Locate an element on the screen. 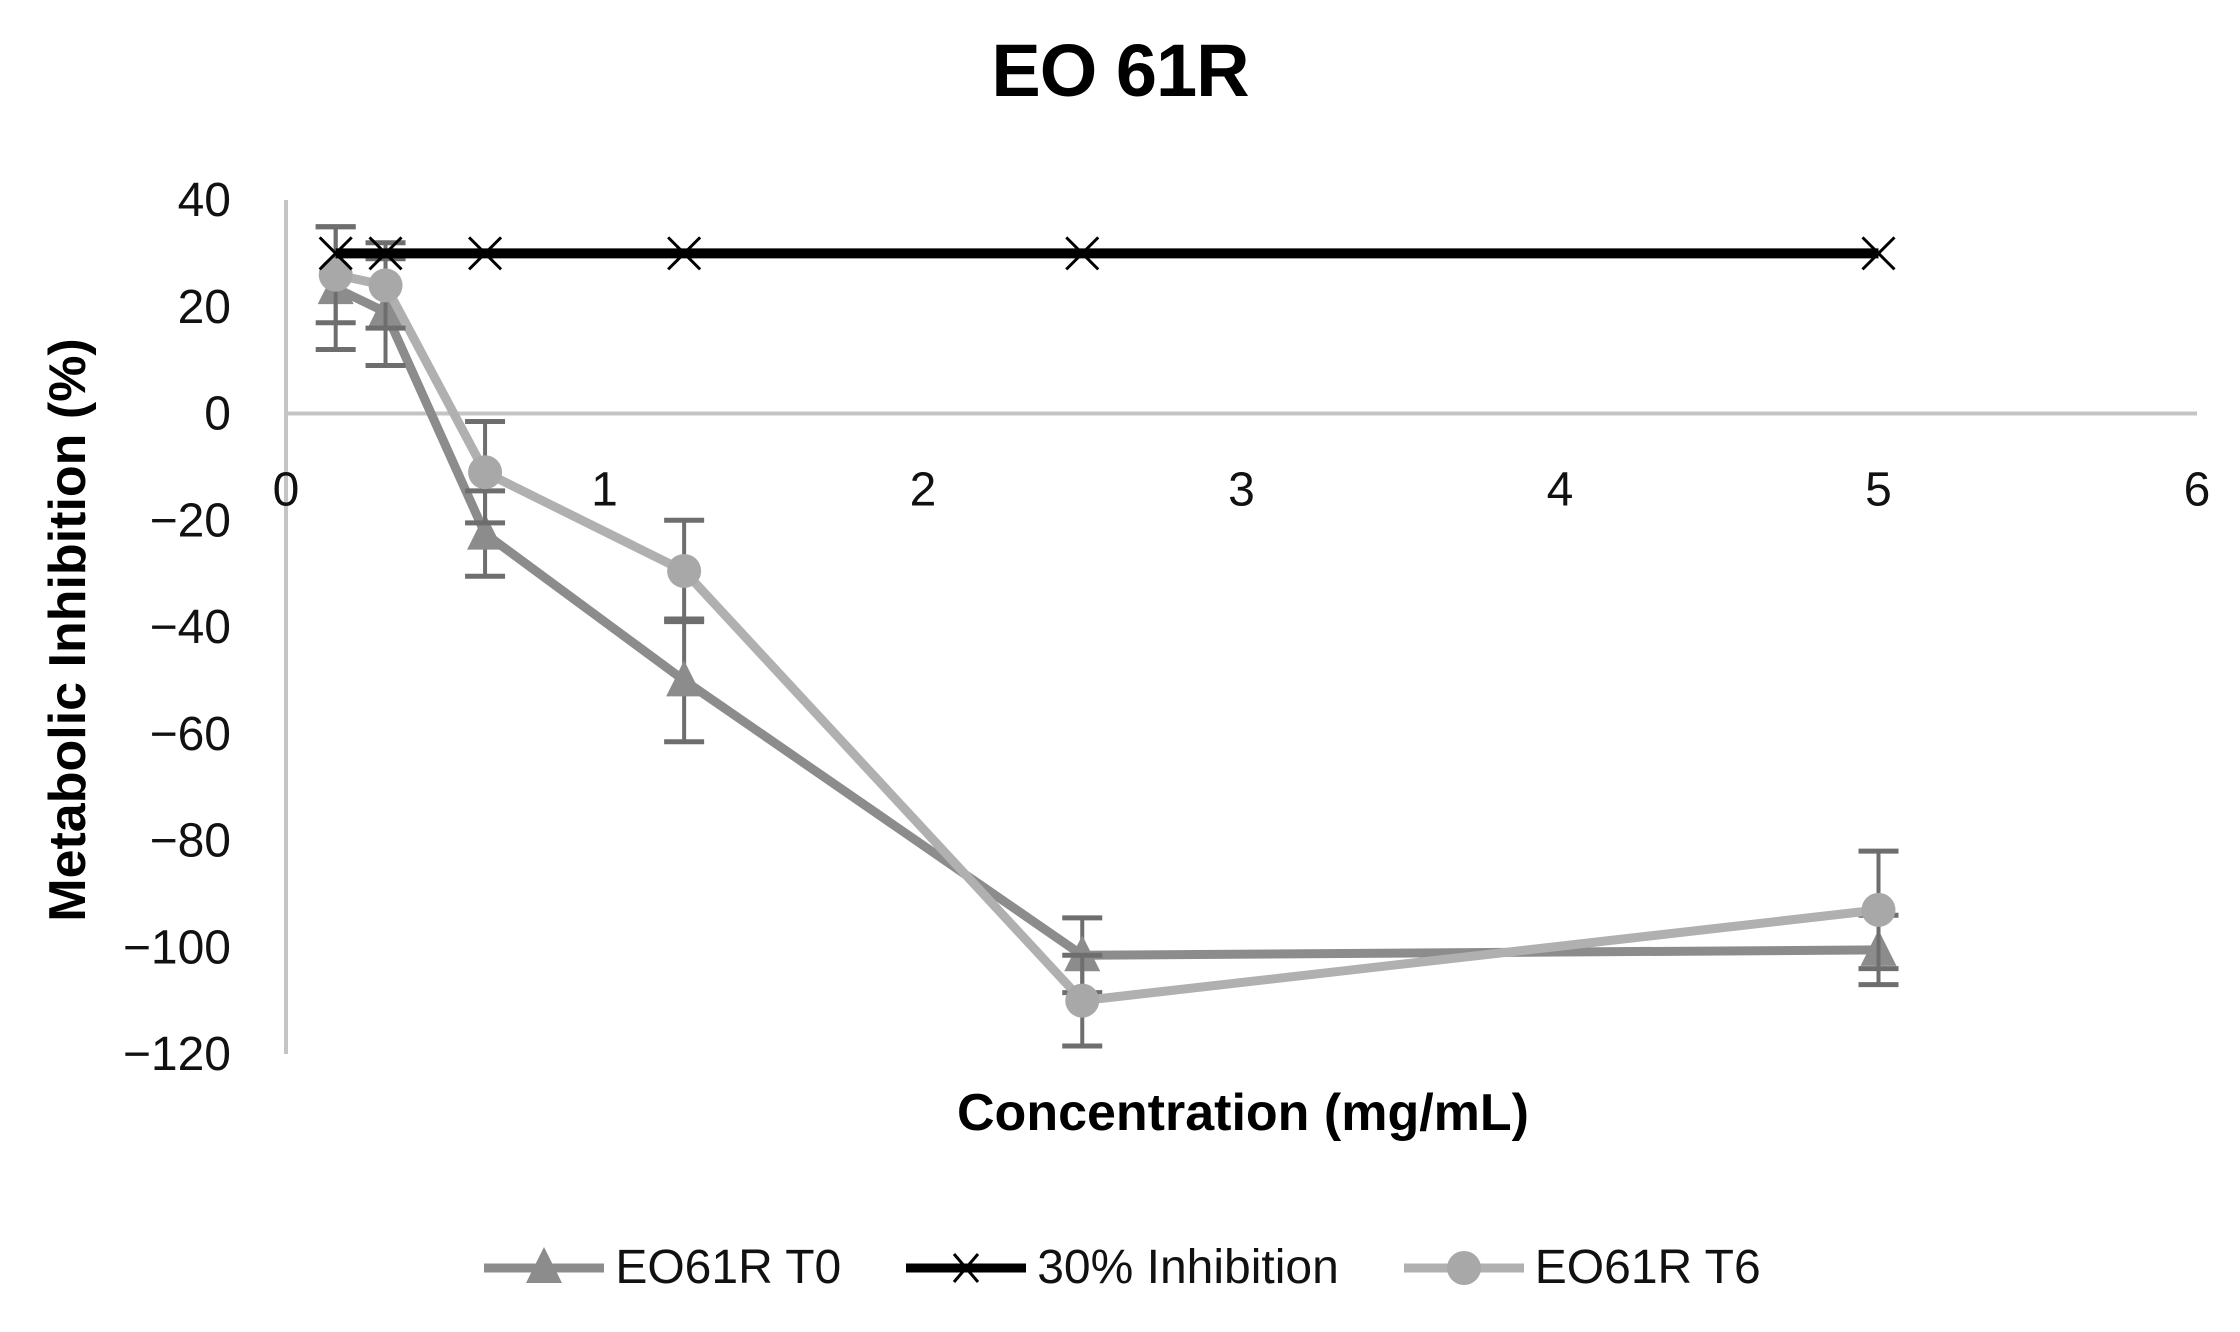 This screenshot has width=2240, height=1332. legend-item-30pct: 30% Inhibition is located at coordinates (1120, 1267).